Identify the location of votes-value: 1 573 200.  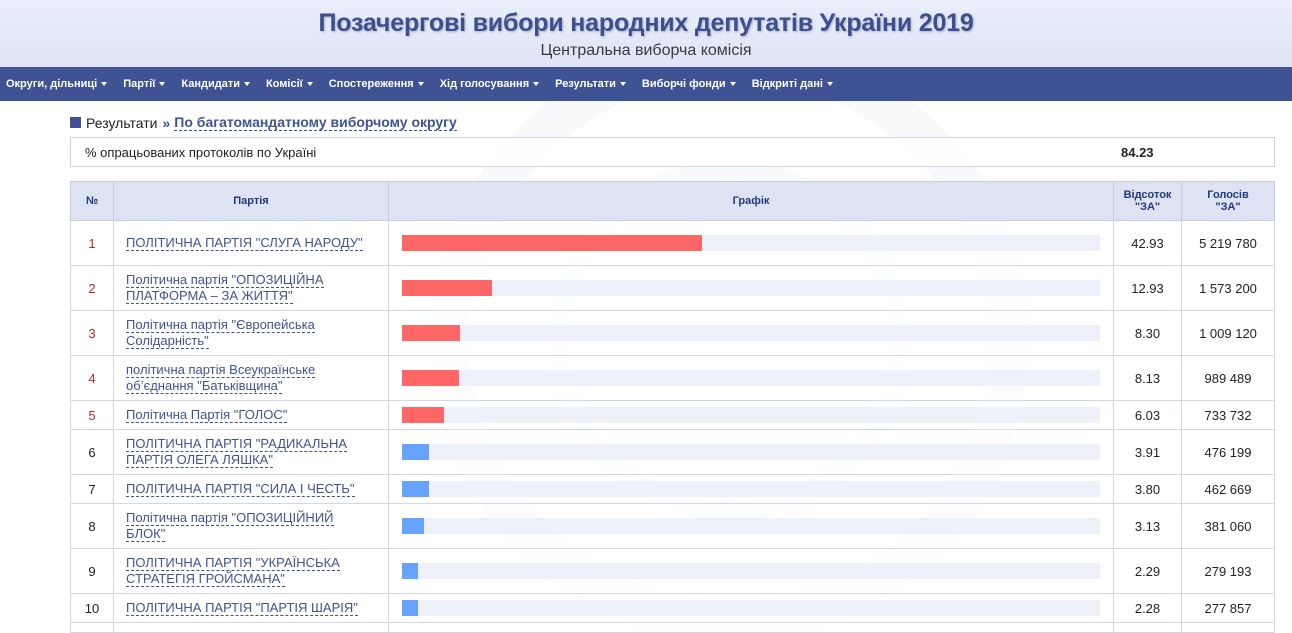
(1228, 288).